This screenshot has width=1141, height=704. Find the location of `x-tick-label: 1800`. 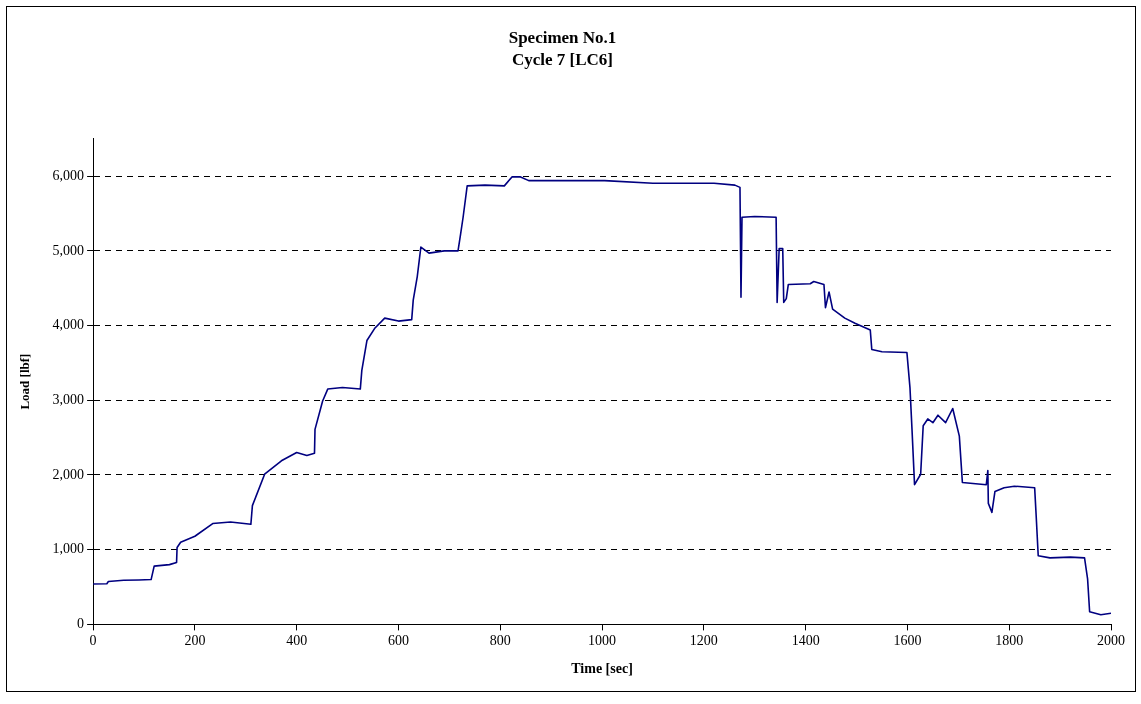

x-tick-label: 1800 is located at coordinates (1009, 641).